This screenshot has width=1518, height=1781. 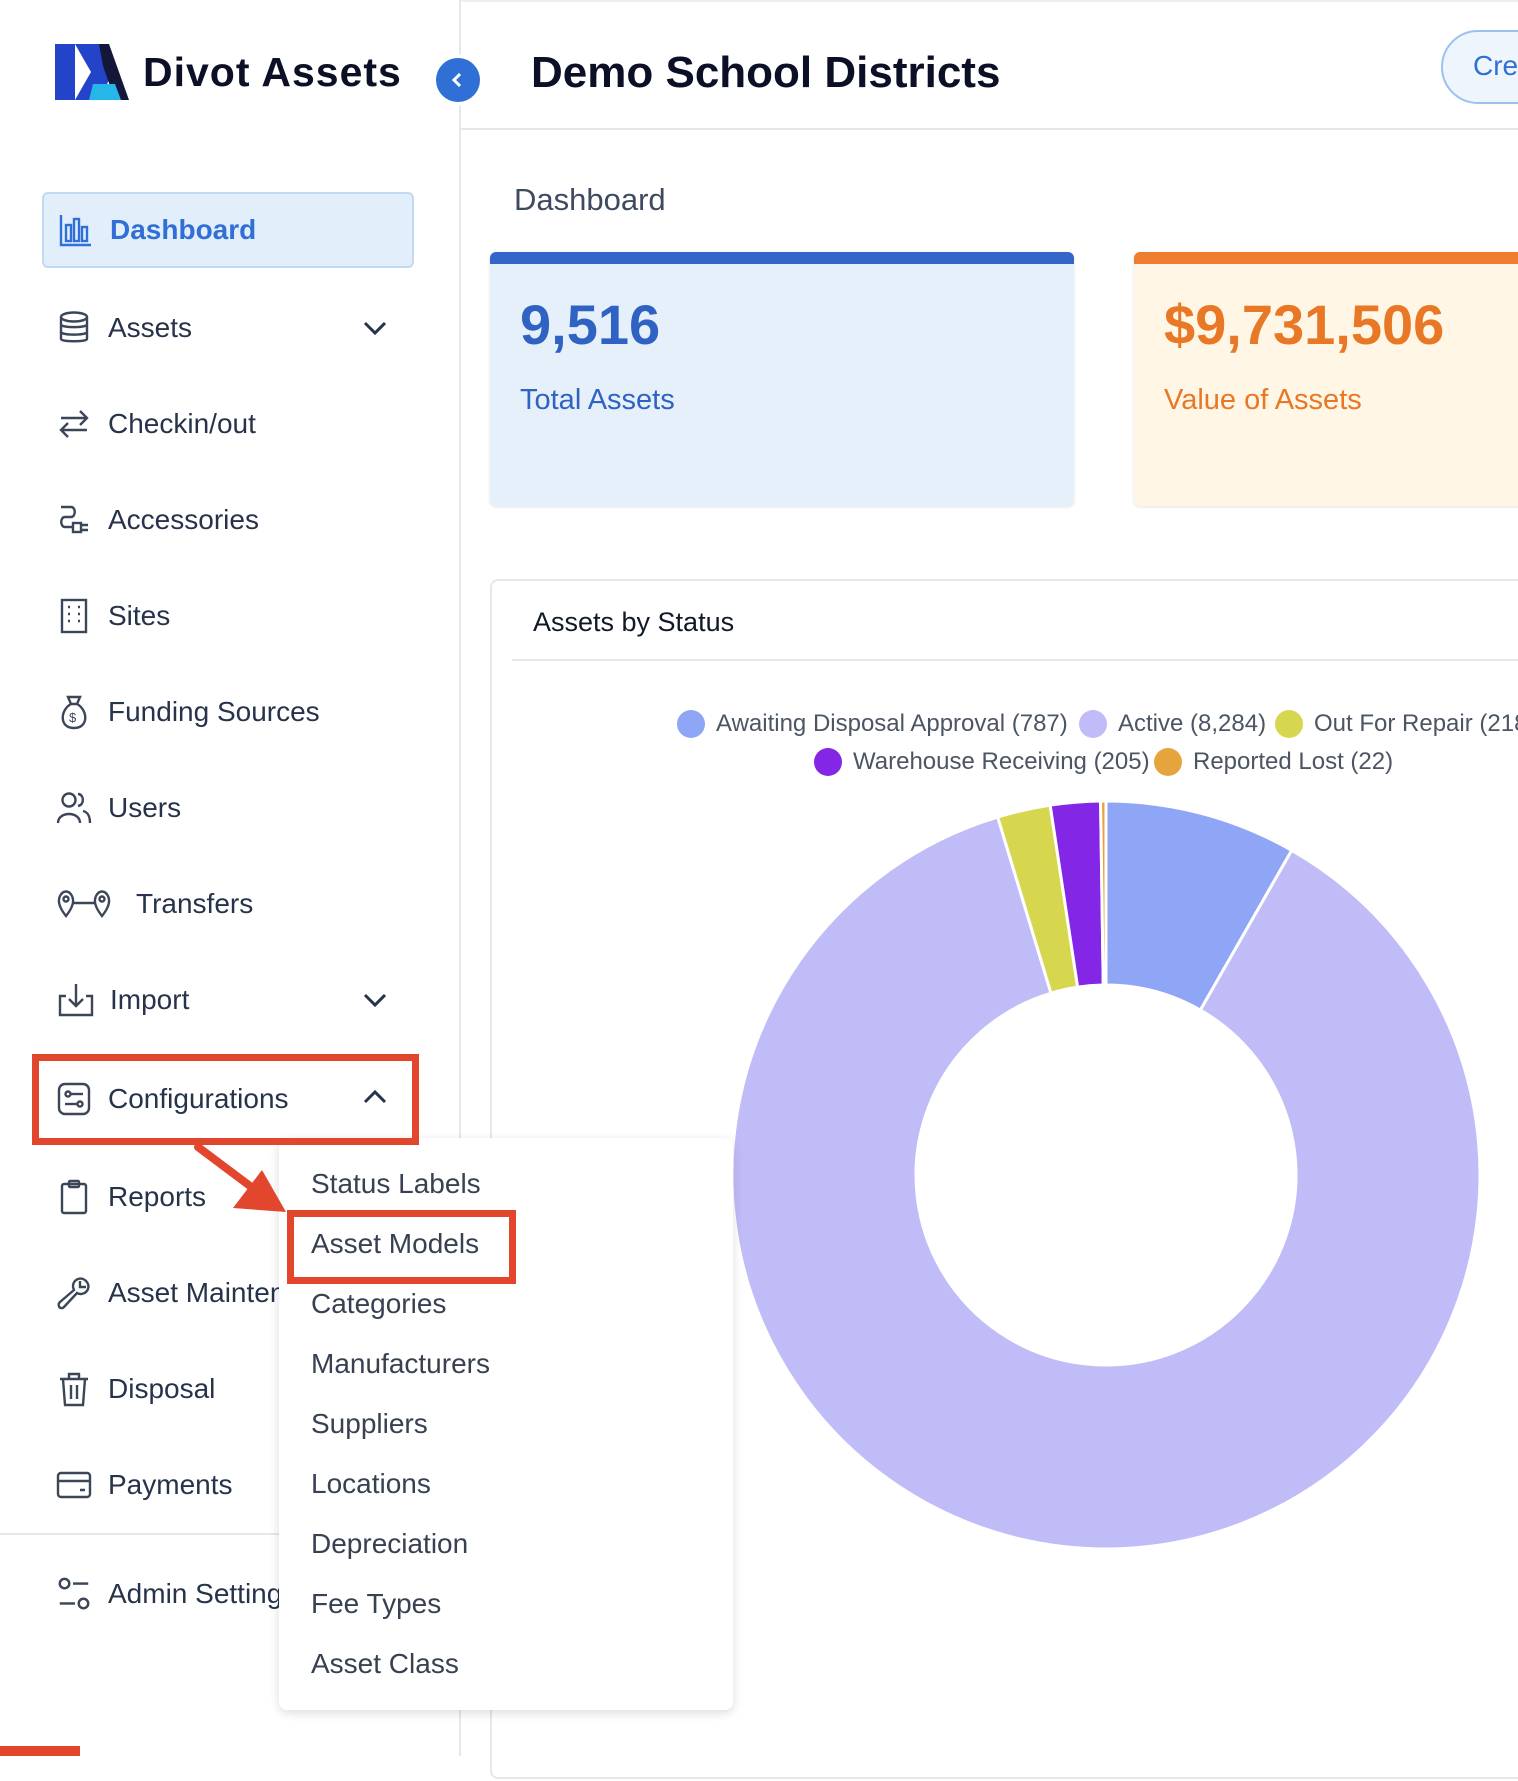 I want to click on legend-item-reported-lost: Reported Lost (22), so click(x=1273, y=762).